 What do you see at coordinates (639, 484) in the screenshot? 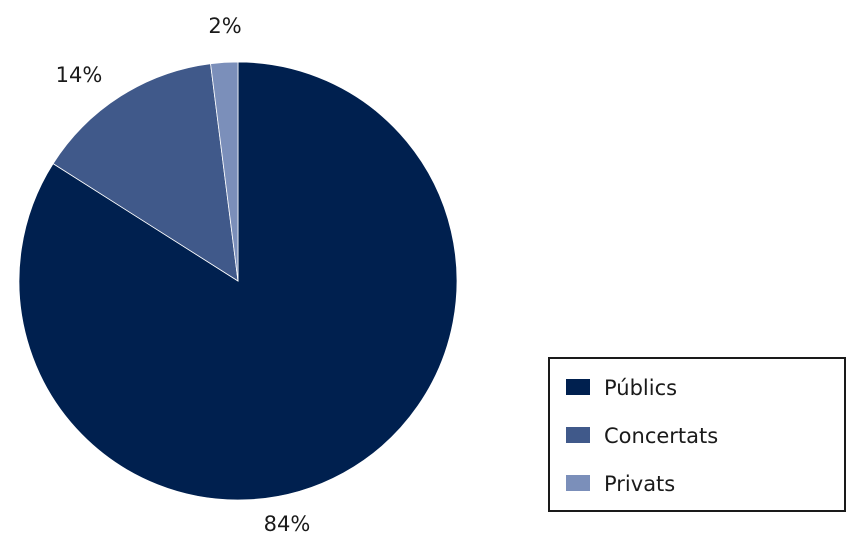
I see `legend-label-privats: Privats` at bounding box center [639, 484].